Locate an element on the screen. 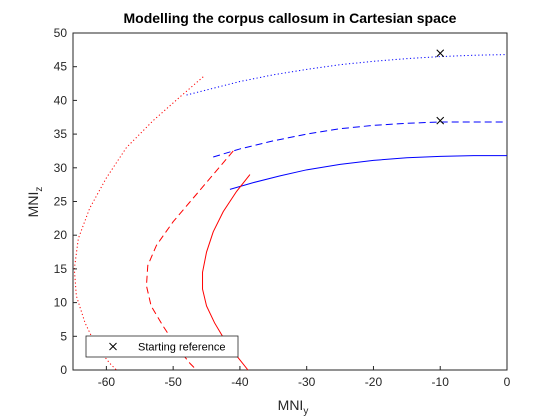 This screenshot has height=420, width=560. x-tick-label: -40 is located at coordinates (240, 382).